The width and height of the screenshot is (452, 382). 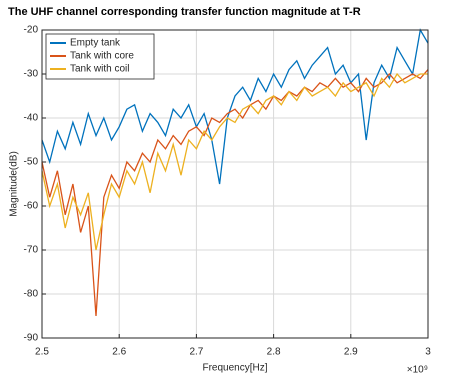 I want to click on x-tick-label: 2.6, so click(x=119, y=352).